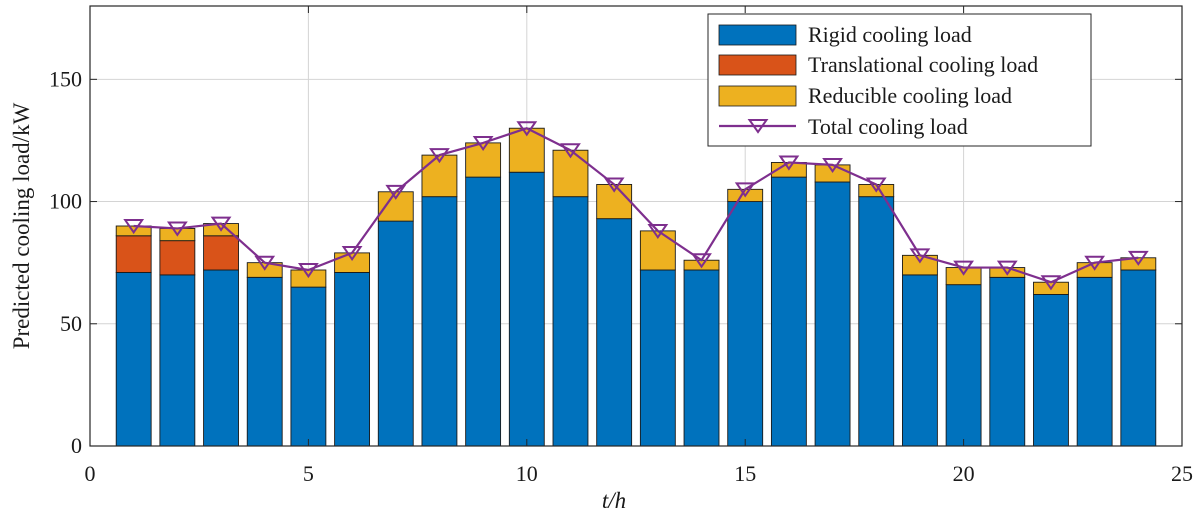 The image size is (1200, 522). I want to click on x-tick-label: 25, so click(1182, 473).